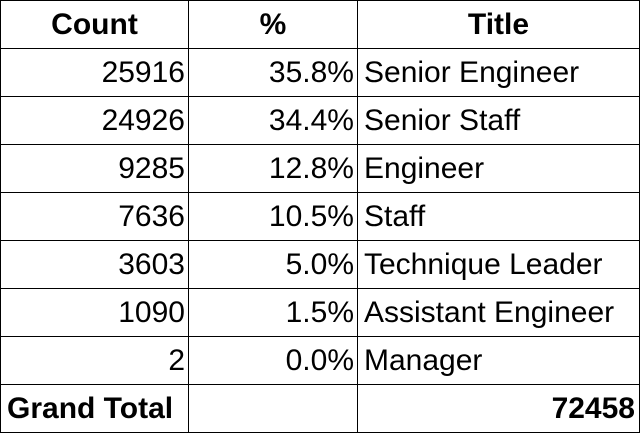  I want to click on header-row: Count % Title, so click(320, 24).